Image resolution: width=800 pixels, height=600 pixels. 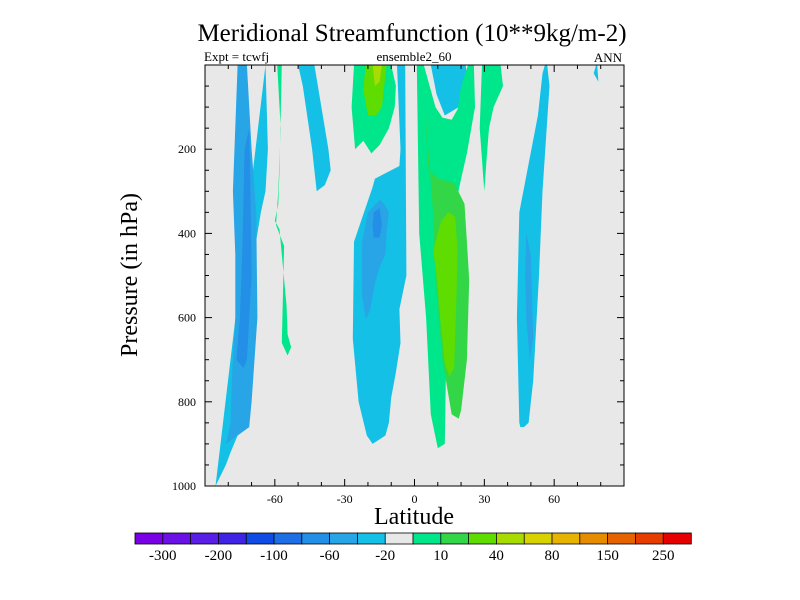 I want to click on x-tick-label: 0, so click(x=415, y=499).